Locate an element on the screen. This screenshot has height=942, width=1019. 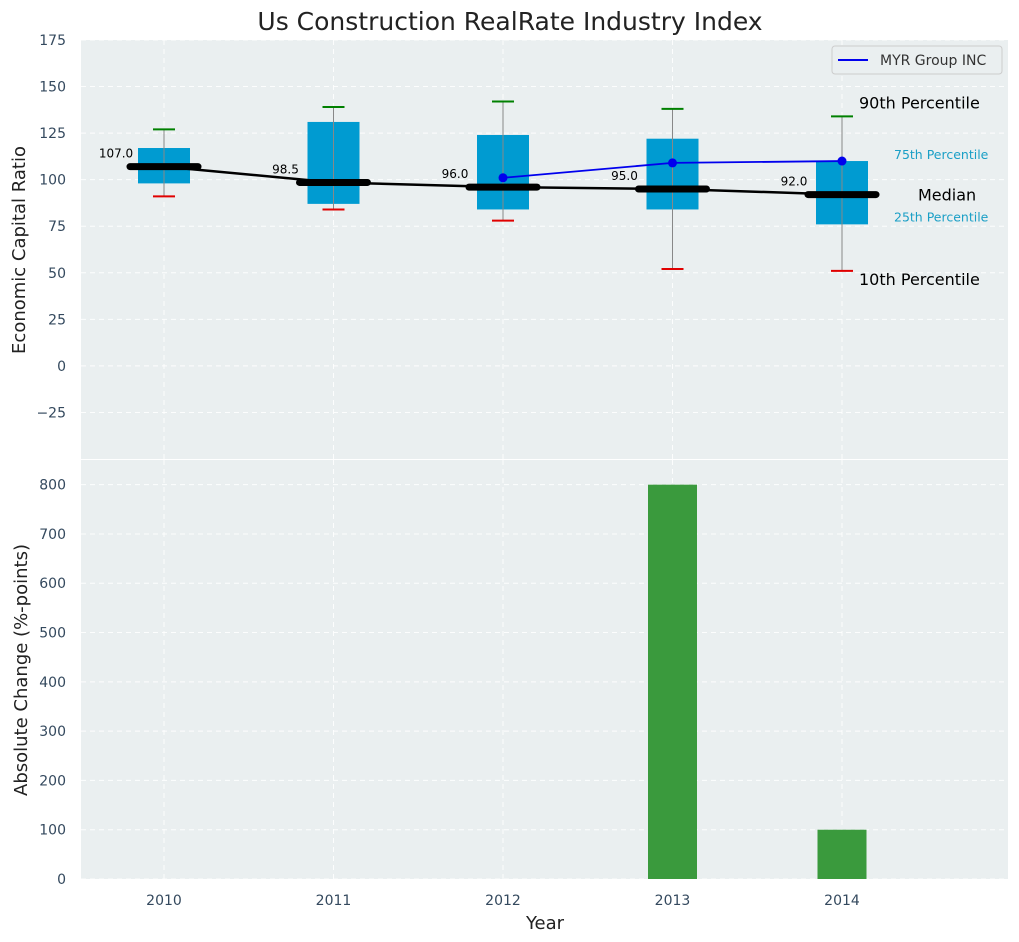
bottom-y-tick-label: 400 is located at coordinates (52, 683).